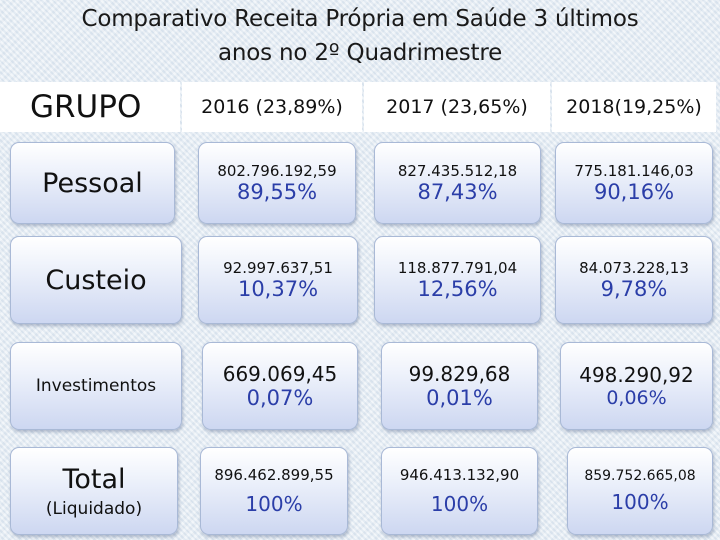 Image resolution: width=720 pixels, height=540 pixels. I want to click on percent-value: 0,01%, so click(459, 398).